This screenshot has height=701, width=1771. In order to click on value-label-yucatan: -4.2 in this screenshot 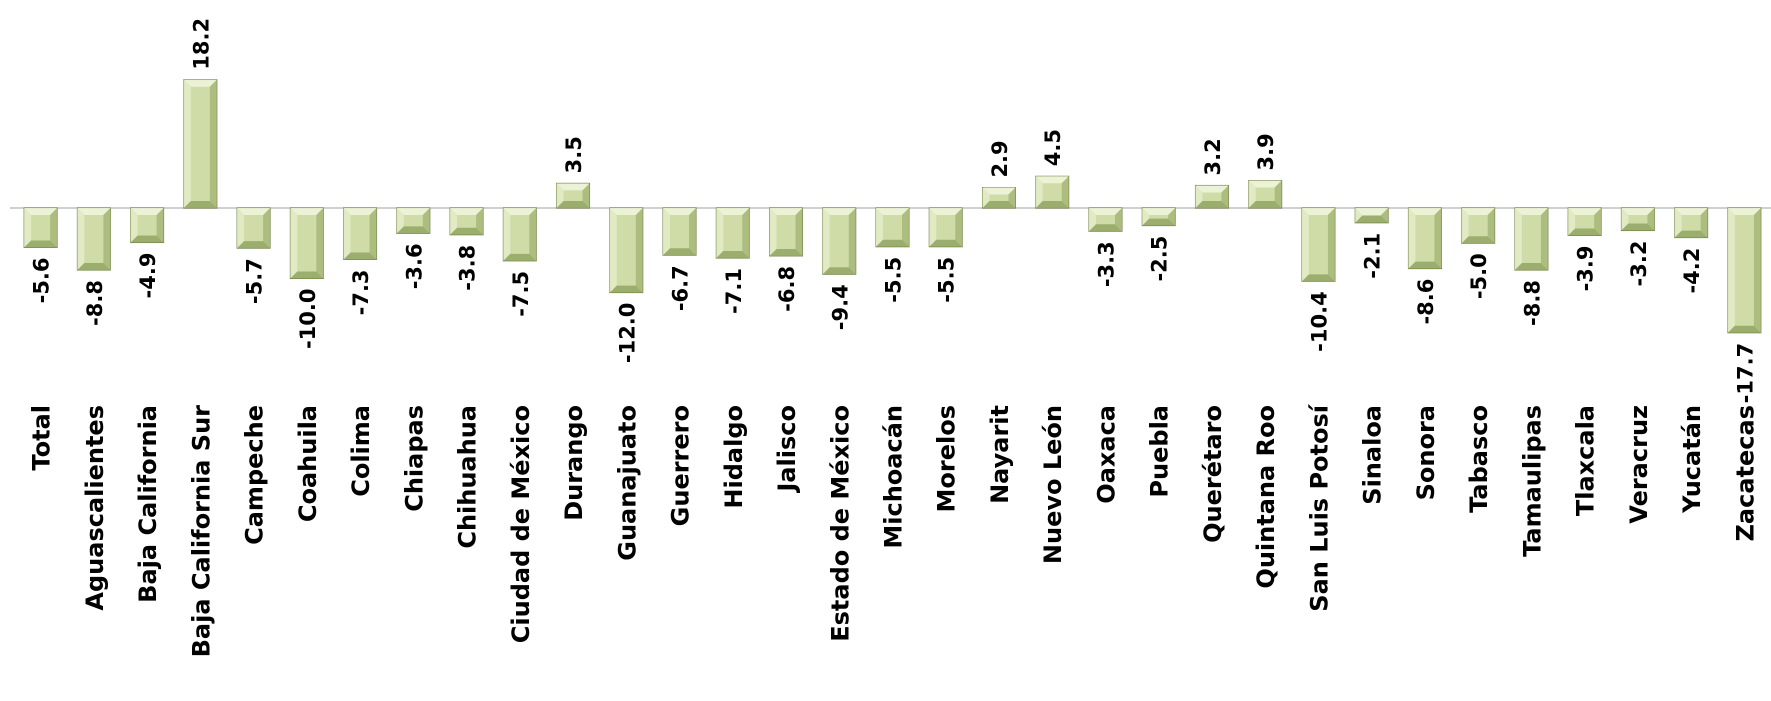, I will do `click(1692, 271)`.